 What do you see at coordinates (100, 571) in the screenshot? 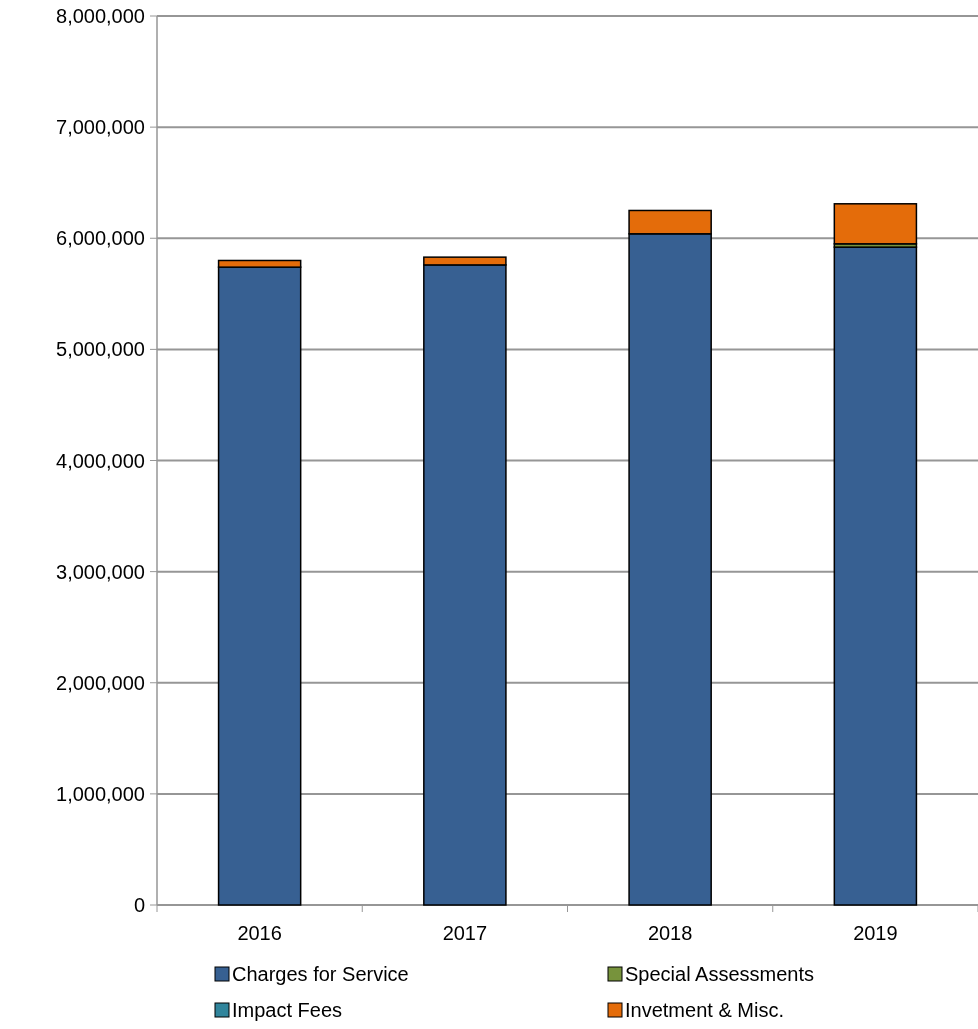
I see `y-tick-label: 3,000,000` at bounding box center [100, 571].